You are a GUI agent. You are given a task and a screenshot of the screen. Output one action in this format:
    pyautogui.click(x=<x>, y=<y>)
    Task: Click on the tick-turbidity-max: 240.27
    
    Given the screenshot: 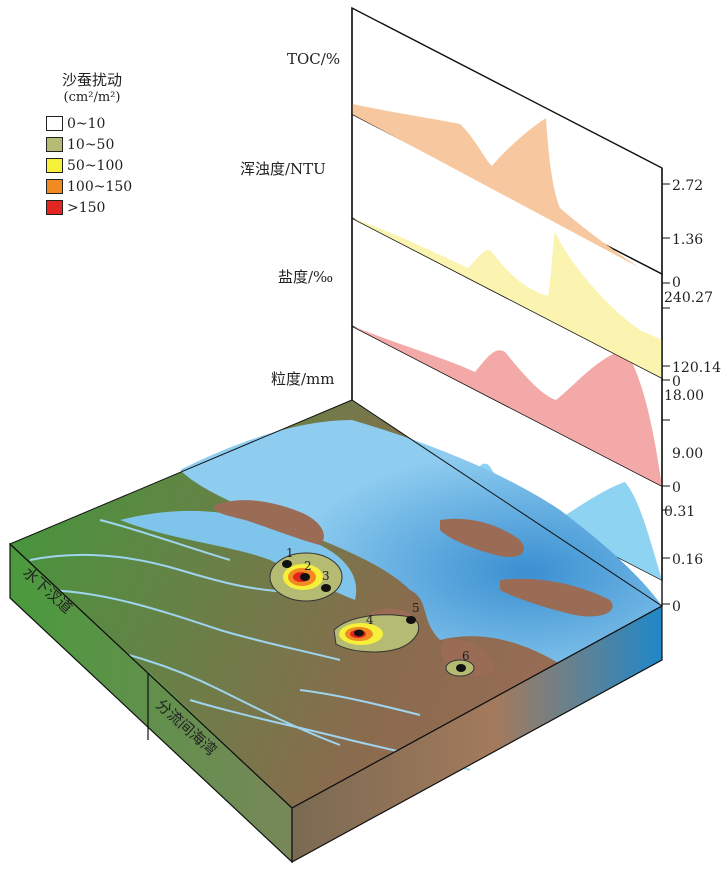 What is the action you would take?
    pyautogui.click(x=688, y=298)
    